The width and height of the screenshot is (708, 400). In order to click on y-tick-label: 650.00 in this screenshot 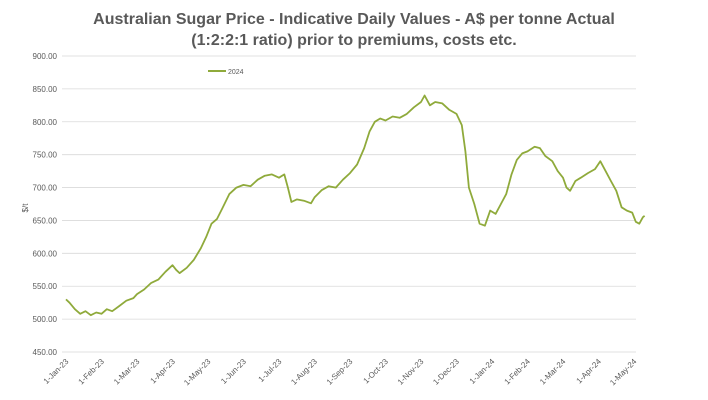, I will do `click(45, 220)`.